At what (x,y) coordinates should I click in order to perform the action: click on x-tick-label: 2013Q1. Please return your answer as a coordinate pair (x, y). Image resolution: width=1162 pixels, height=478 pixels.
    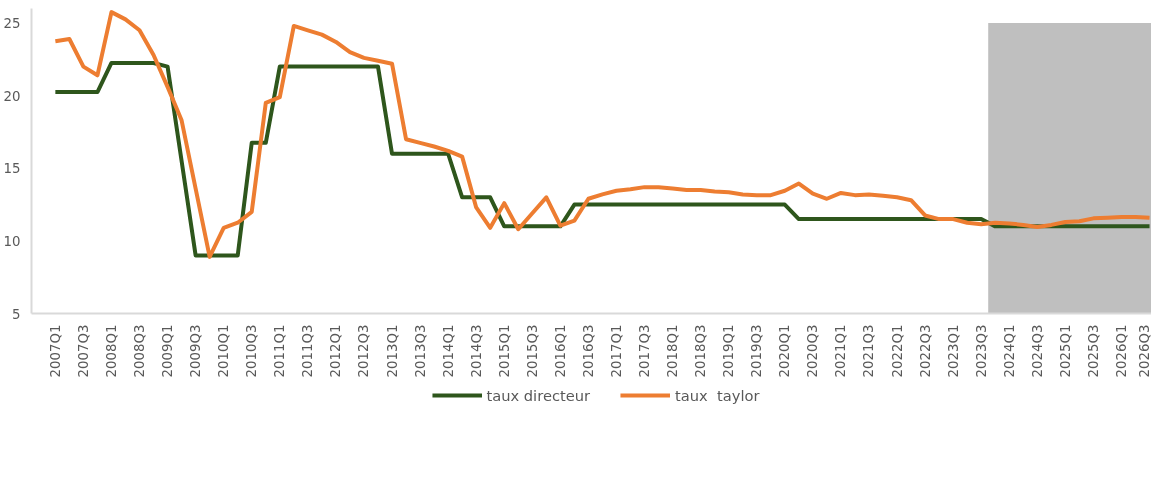
    Looking at the image, I should click on (392, 351).